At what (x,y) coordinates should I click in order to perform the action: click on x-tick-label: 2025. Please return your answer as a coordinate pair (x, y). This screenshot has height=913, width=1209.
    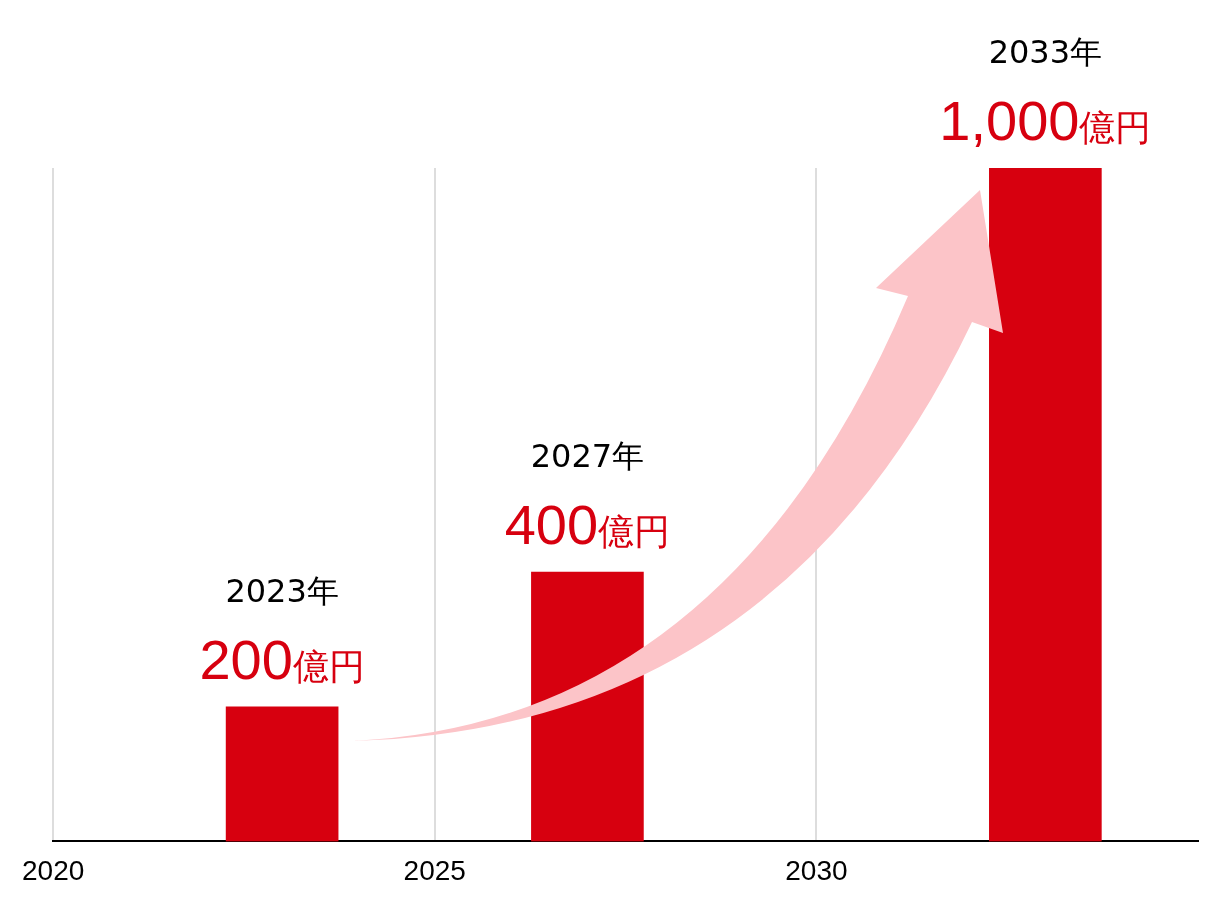
    Looking at the image, I should click on (434, 870).